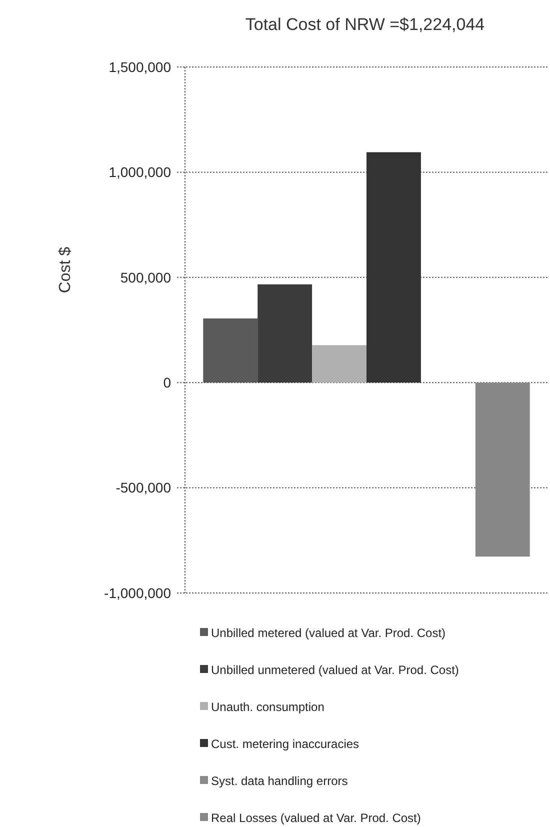  What do you see at coordinates (285, 744) in the screenshot?
I see `legend-label: Cust. metering inaccuracies` at bounding box center [285, 744].